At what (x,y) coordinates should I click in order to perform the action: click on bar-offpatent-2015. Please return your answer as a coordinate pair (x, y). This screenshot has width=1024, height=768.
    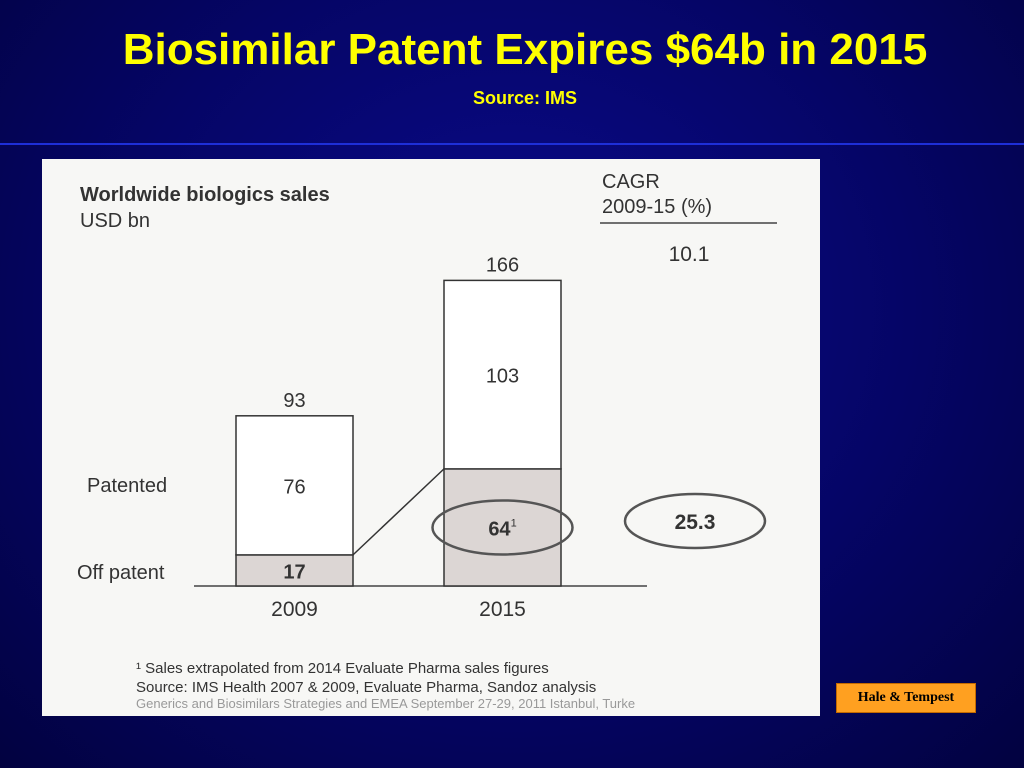
    Looking at the image, I should click on (502, 527).